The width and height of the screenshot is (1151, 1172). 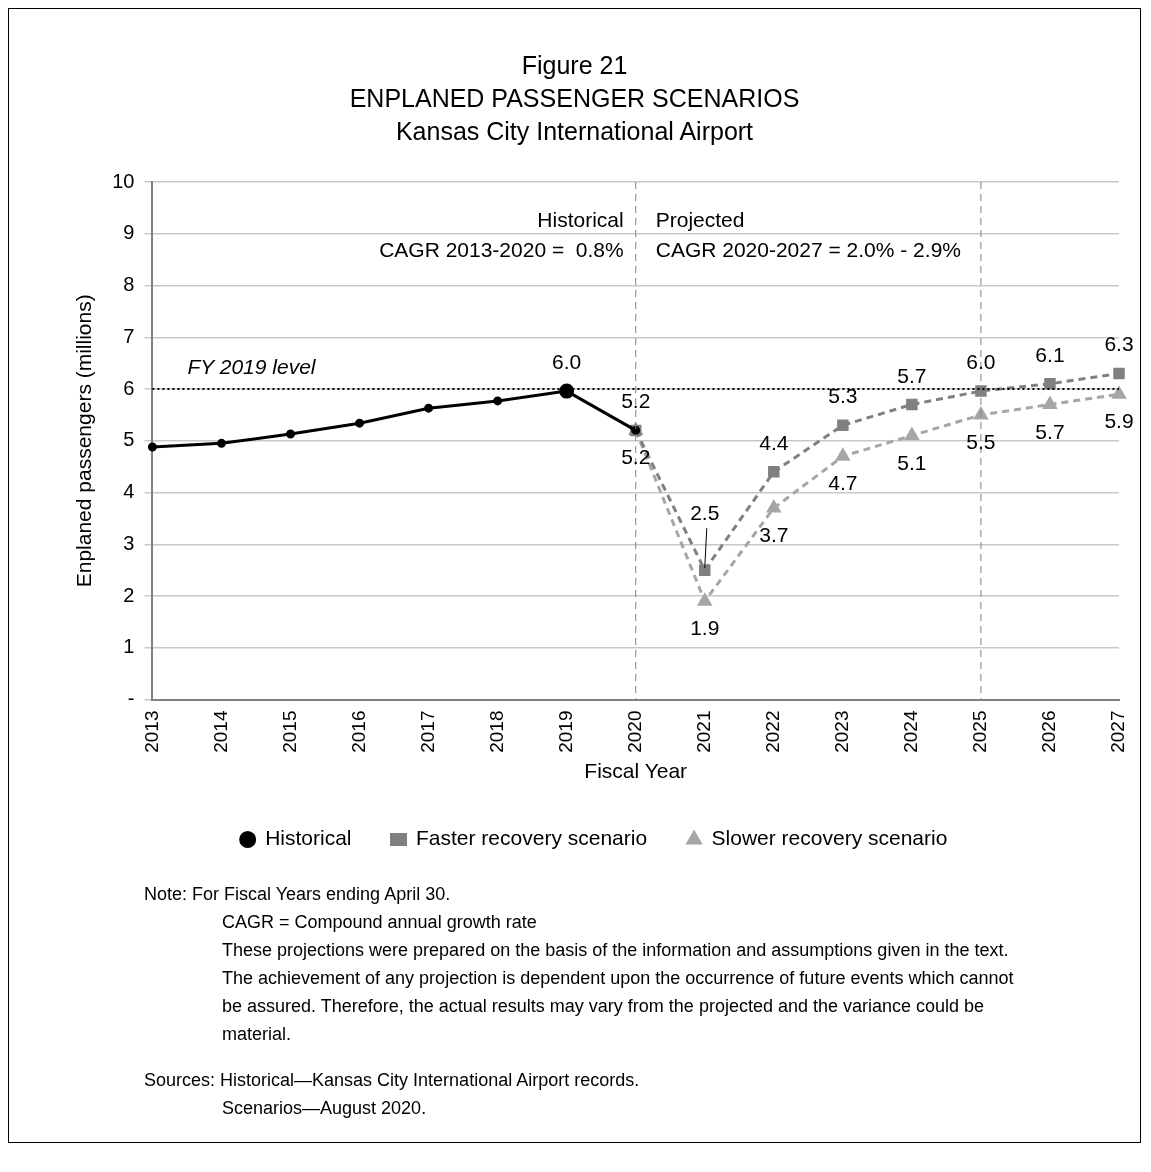 What do you see at coordinates (773, 731) in the screenshot?
I see `x-tick-label: 2022` at bounding box center [773, 731].